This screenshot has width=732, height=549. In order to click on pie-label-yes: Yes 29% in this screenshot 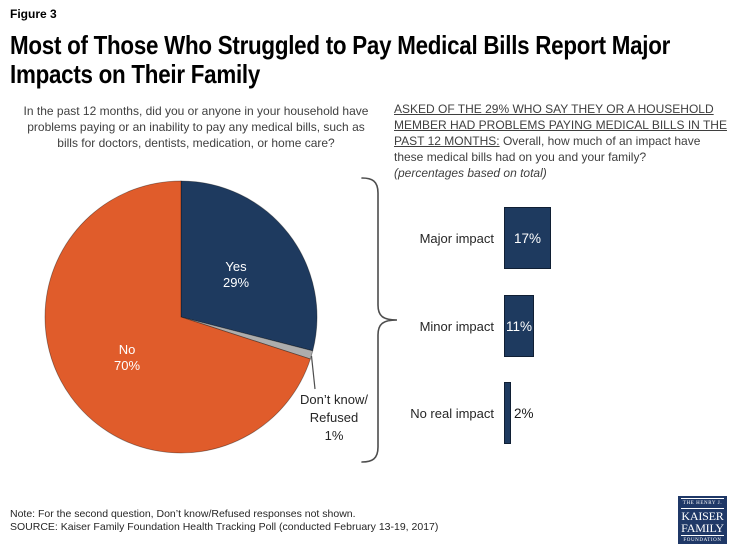, I will do `click(236, 275)`.